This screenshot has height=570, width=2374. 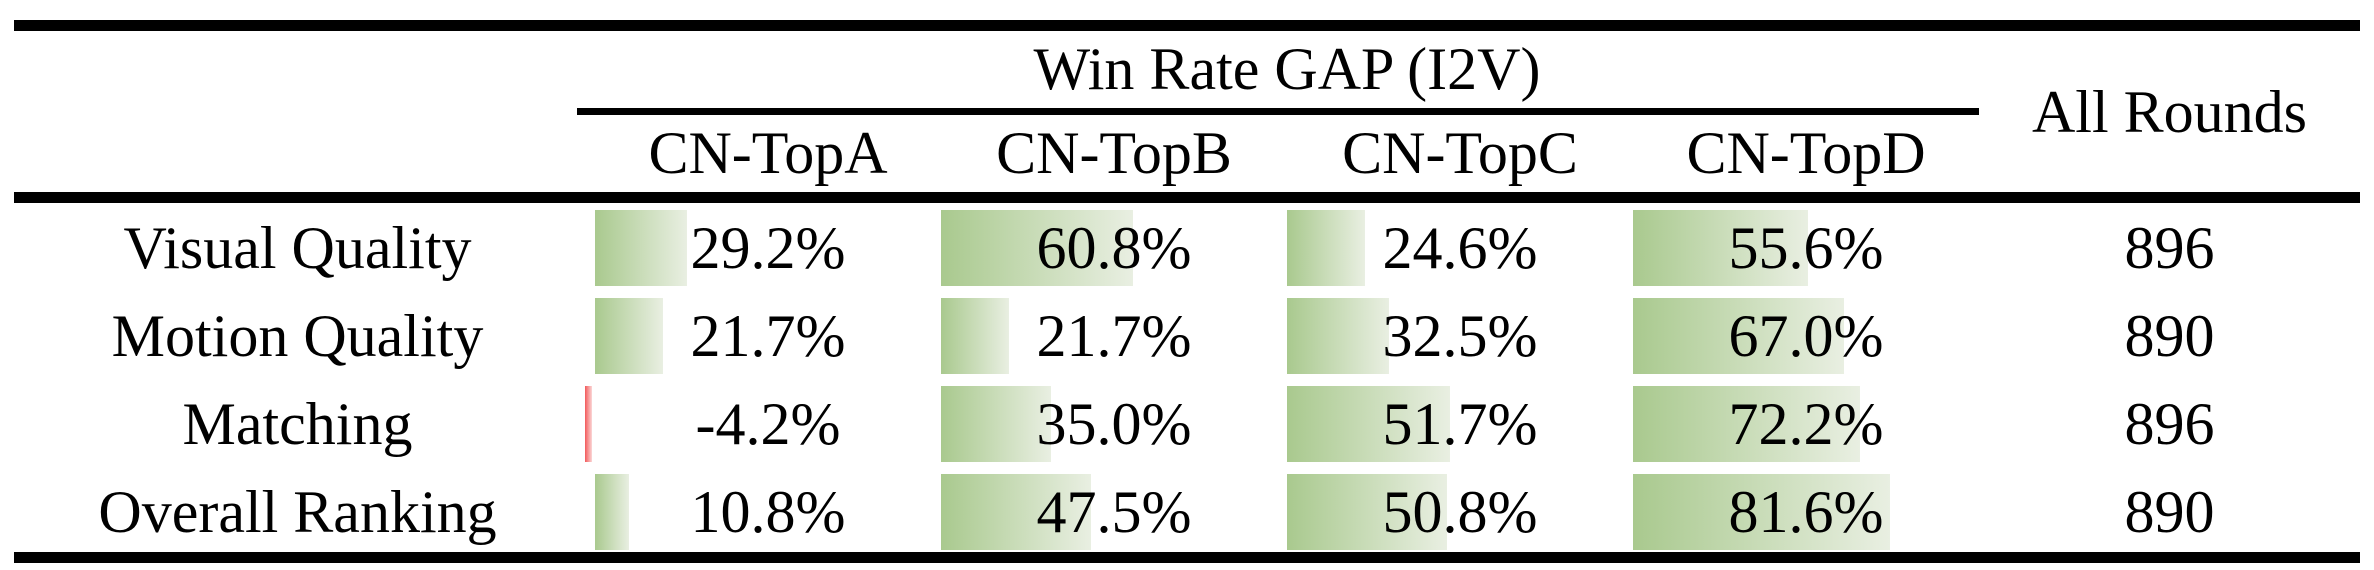 What do you see at coordinates (1287, 68) in the screenshot?
I see `table-title: Win Rate GAP (I2V)` at bounding box center [1287, 68].